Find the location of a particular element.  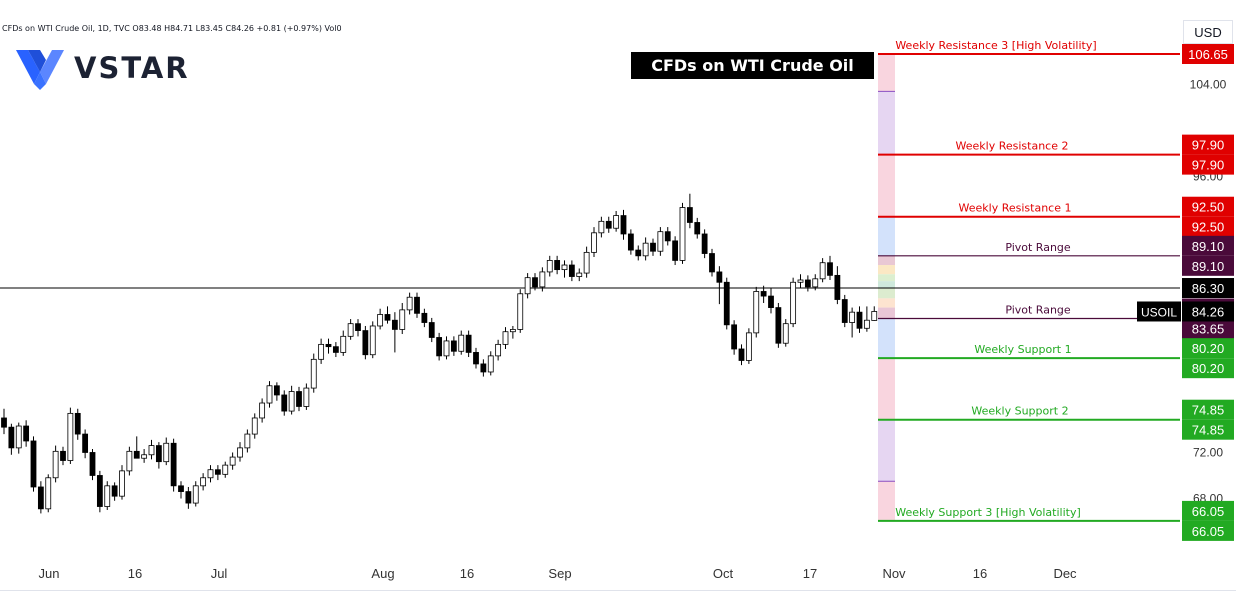

x-tick-label: Sep is located at coordinates (559, 573).